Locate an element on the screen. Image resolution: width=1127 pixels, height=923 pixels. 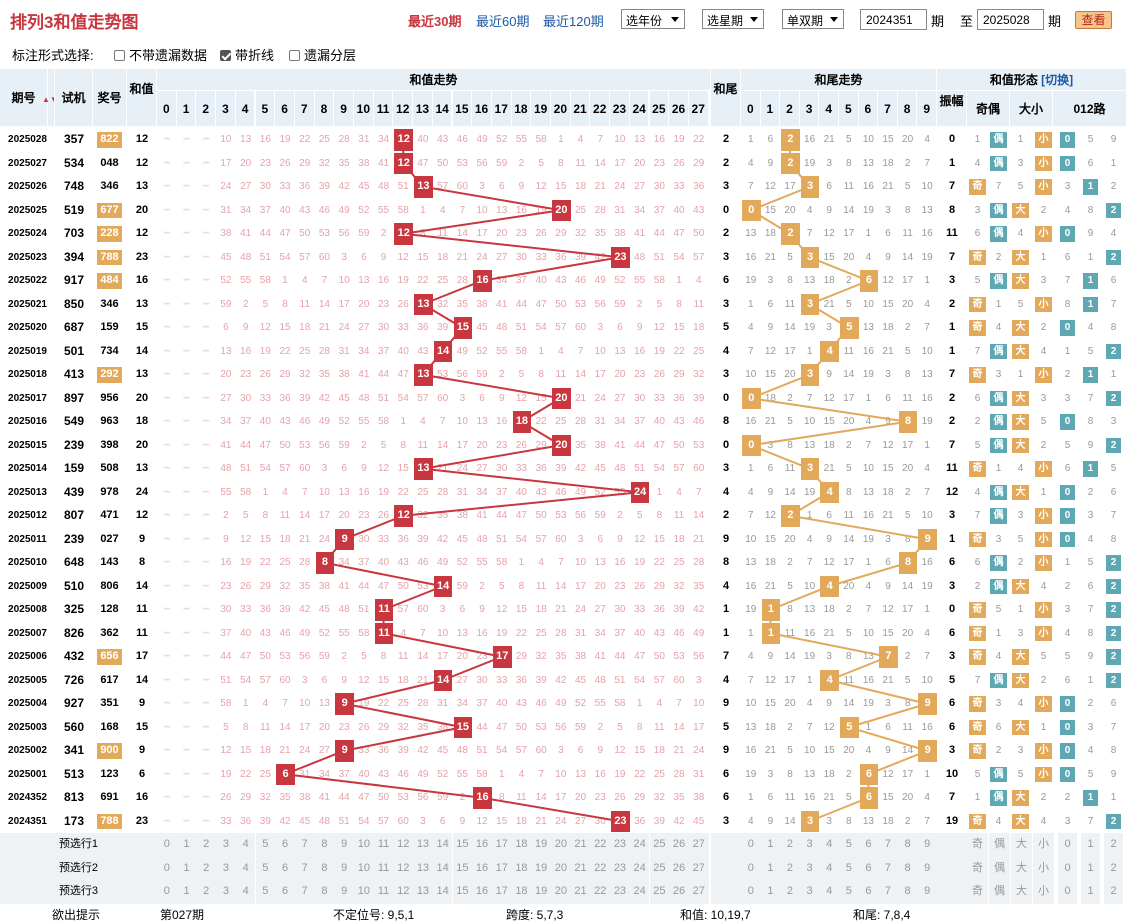
switch-link: [切换] is located at coordinates (1057, 80).